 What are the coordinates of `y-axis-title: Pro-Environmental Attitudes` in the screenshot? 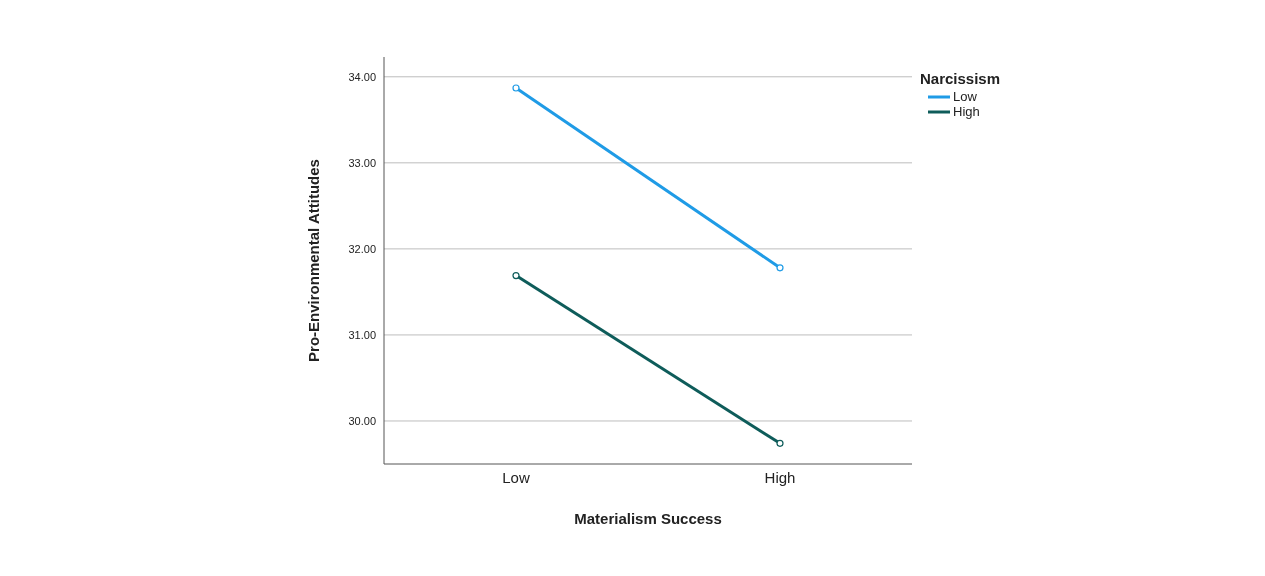 It's located at (314, 260).